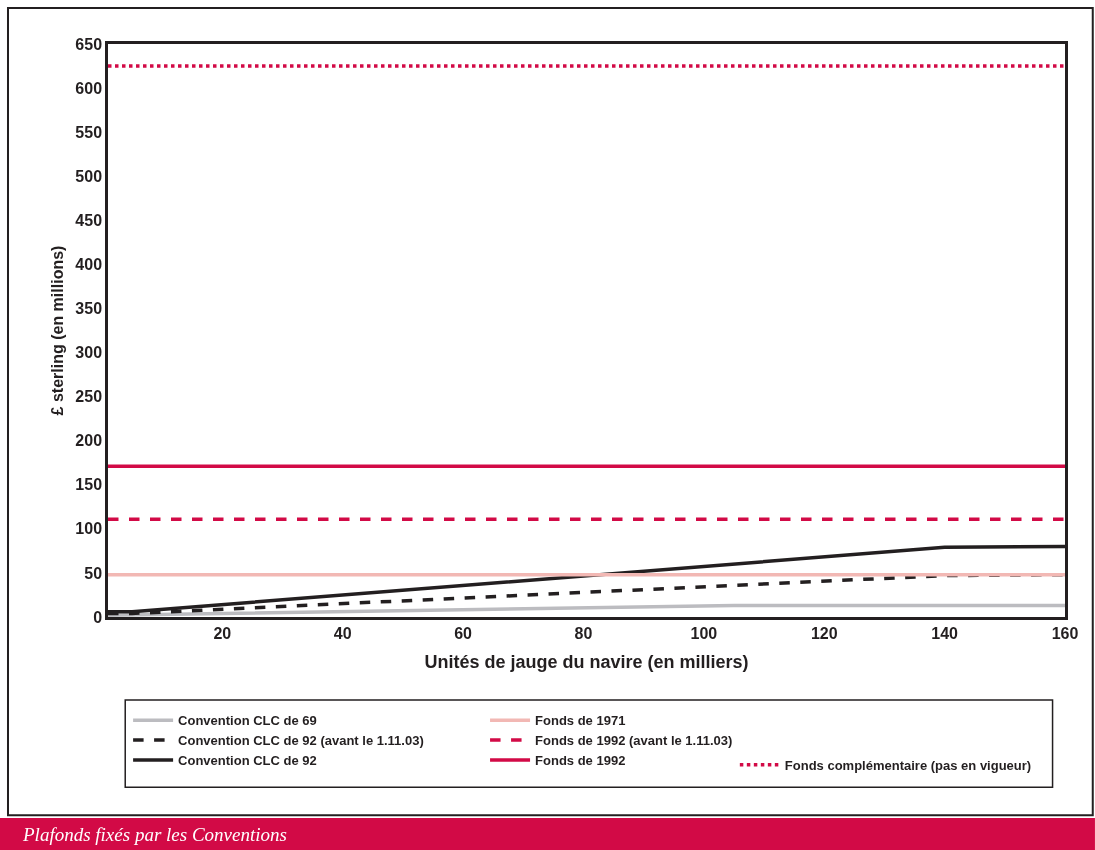 The image size is (1095, 850). I want to click on legend-label: Convention CLC de 92, so click(247, 761).